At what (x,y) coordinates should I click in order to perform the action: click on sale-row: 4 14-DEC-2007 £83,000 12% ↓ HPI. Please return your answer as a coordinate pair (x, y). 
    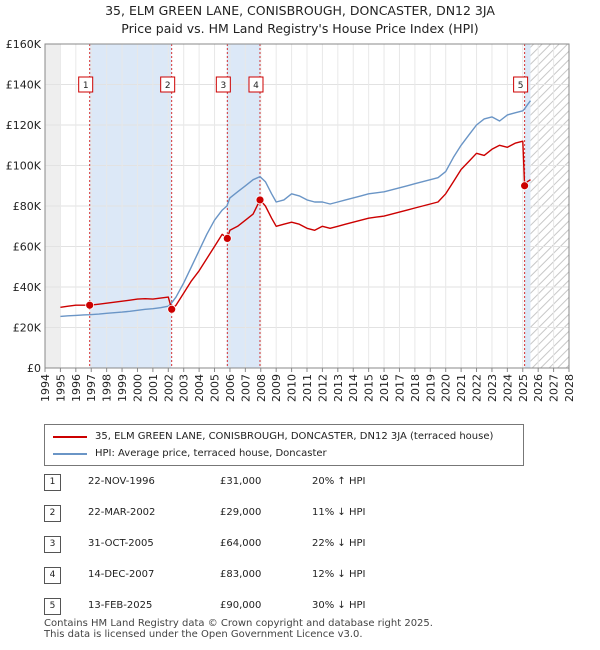
    Looking at the image, I should click on (304, 575).